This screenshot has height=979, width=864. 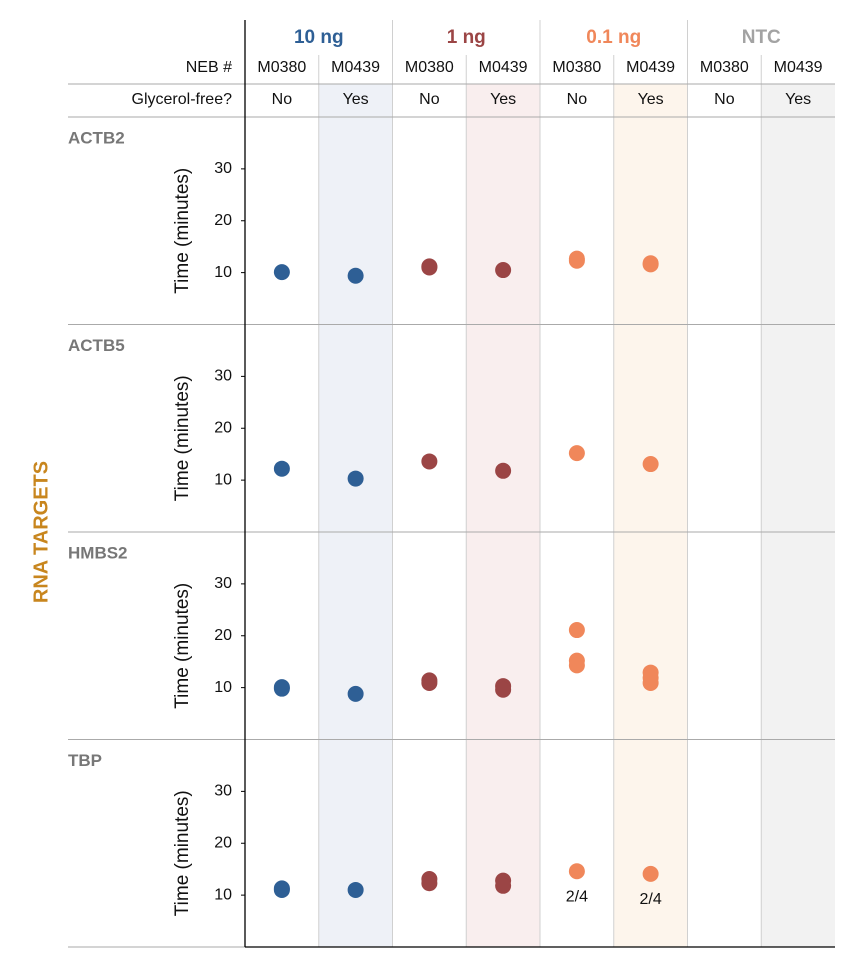 What do you see at coordinates (96, 345) in the screenshot?
I see `panel-label: ACTB5` at bounding box center [96, 345].